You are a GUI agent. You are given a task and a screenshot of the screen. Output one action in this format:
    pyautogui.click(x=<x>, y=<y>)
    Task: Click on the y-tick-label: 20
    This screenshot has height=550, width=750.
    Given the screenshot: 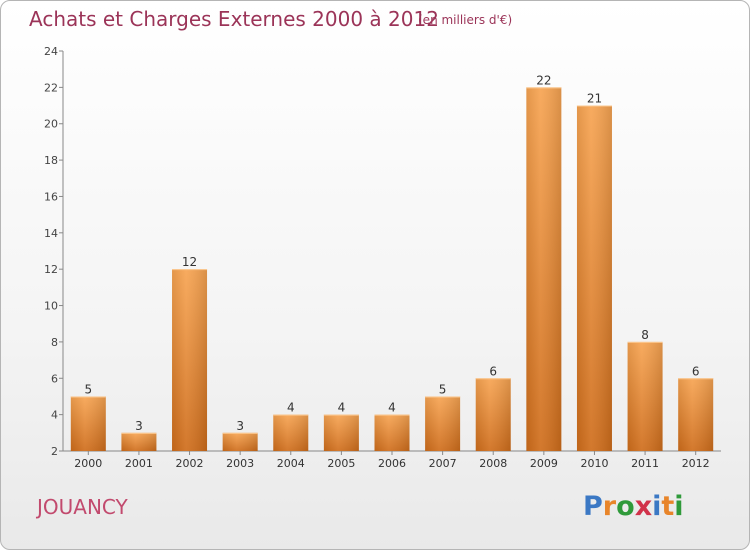 What is the action you would take?
    pyautogui.click(x=51, y=124)
    